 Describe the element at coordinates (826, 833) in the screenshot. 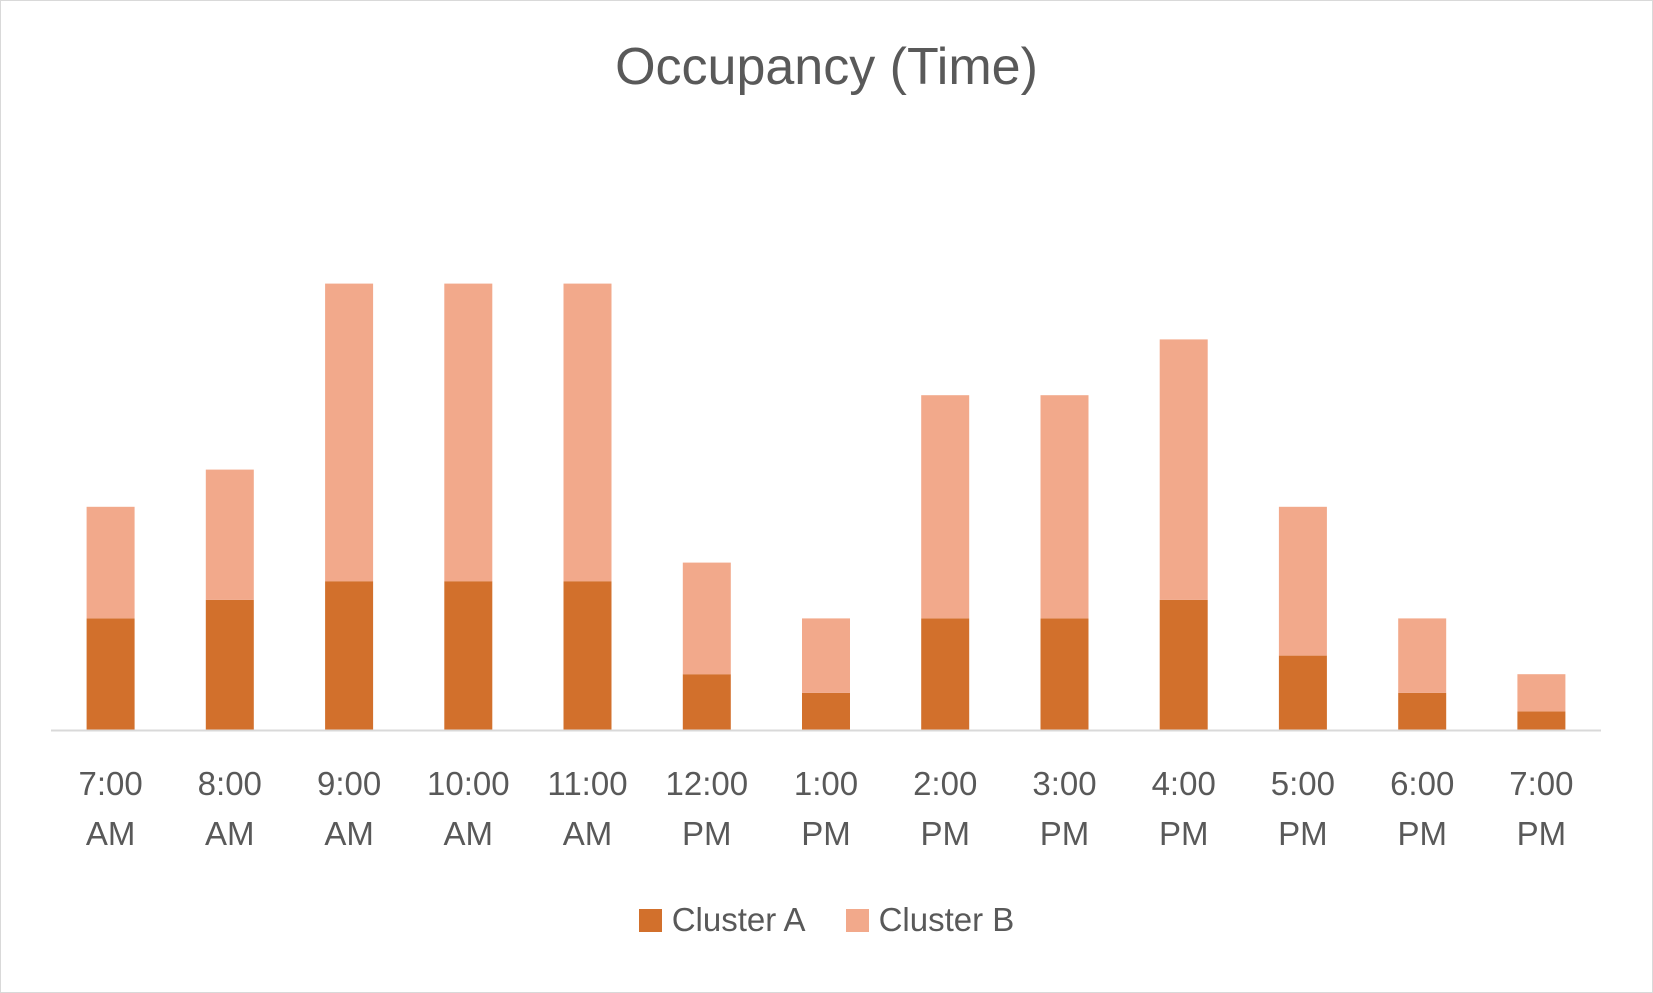

I see `x-tick-label-1-00-pm-line-2: PM` at that location.